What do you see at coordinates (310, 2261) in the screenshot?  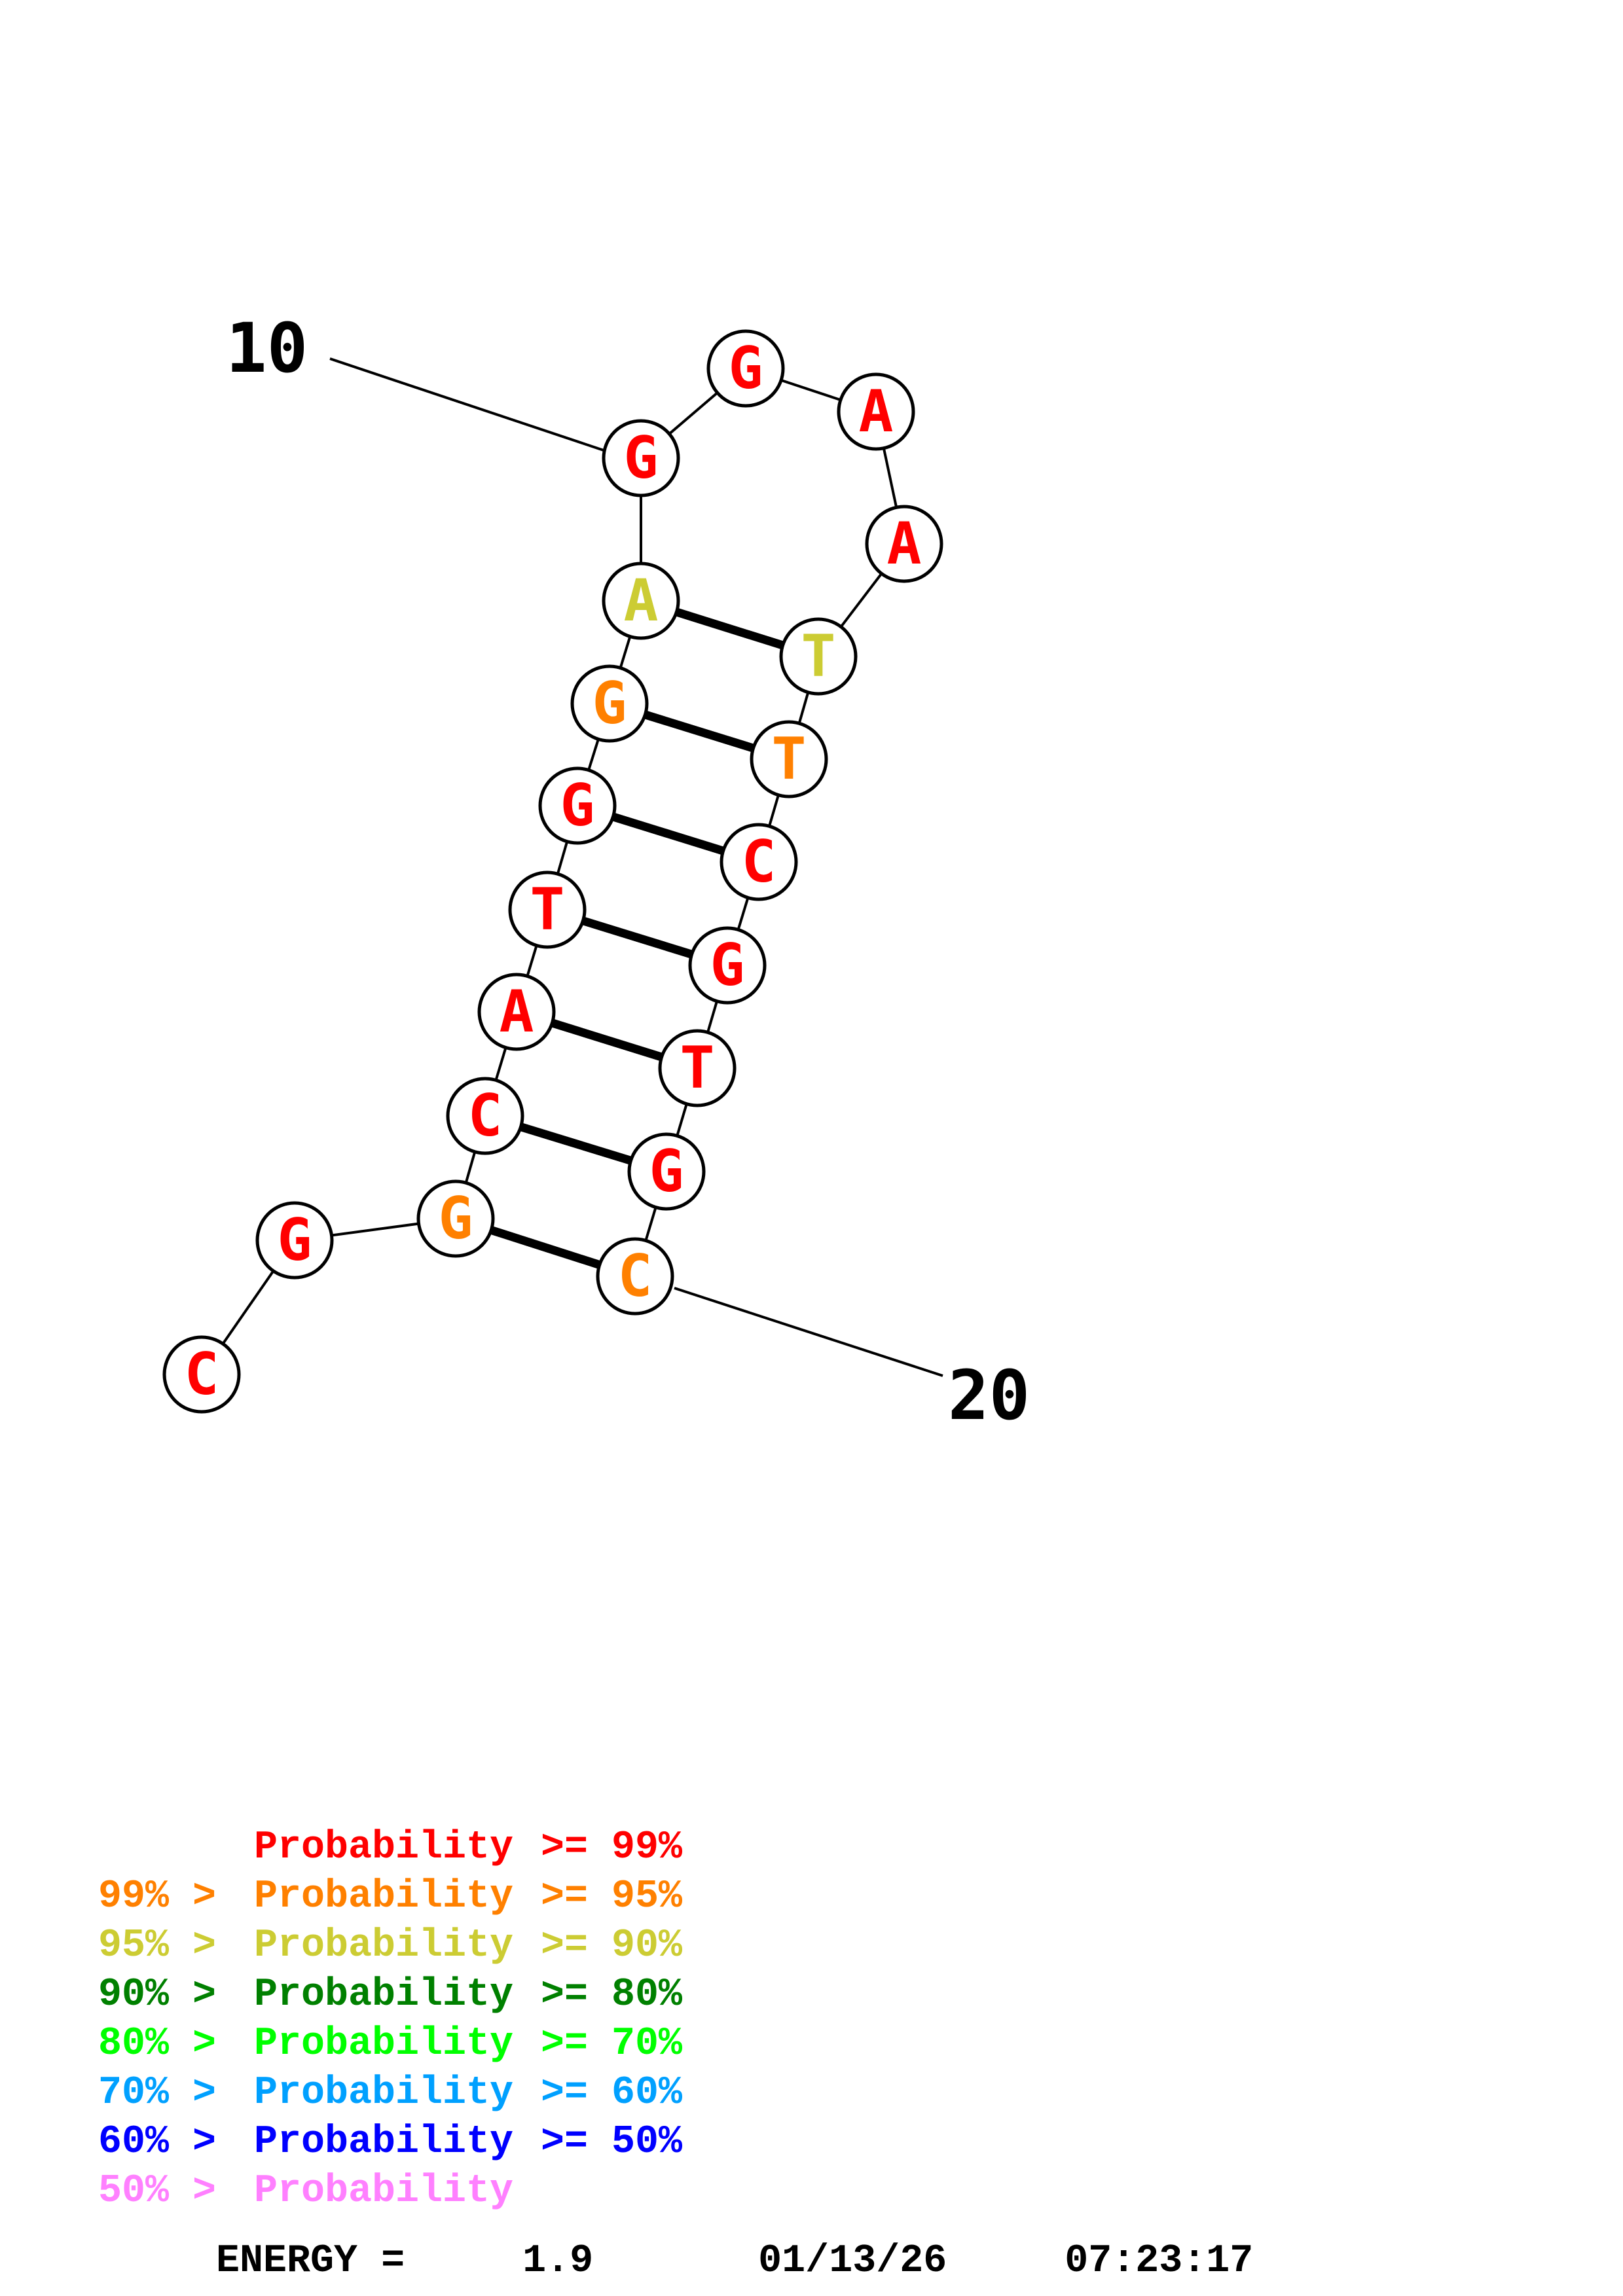 I see `energy-label: ENERGY =` at bounding box center [310, 2261].